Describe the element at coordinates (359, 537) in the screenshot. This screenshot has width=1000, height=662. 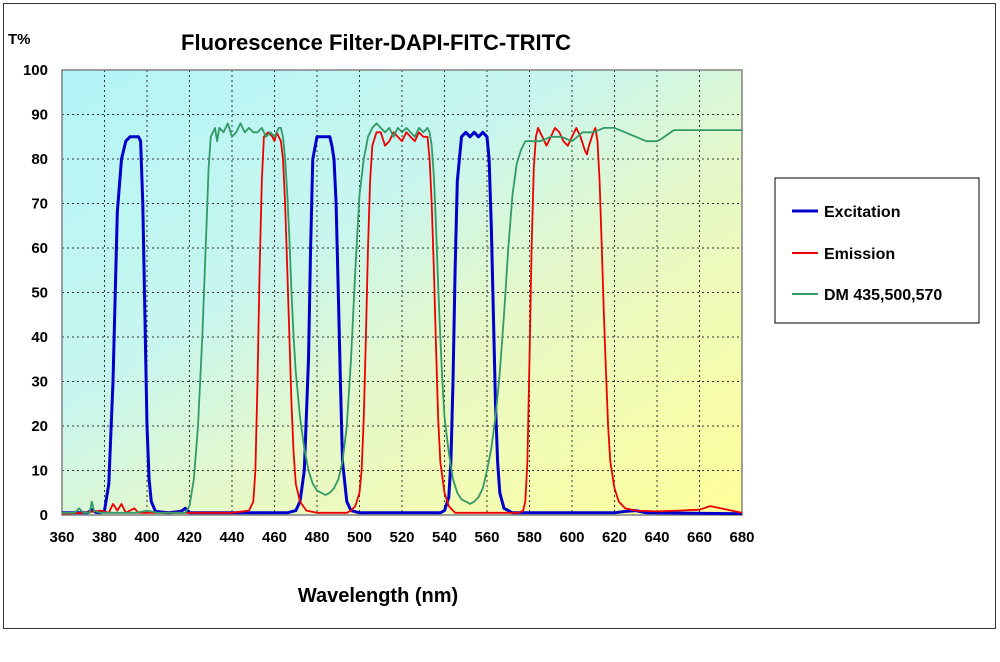
I see `x-tick-label: 500` at that location.